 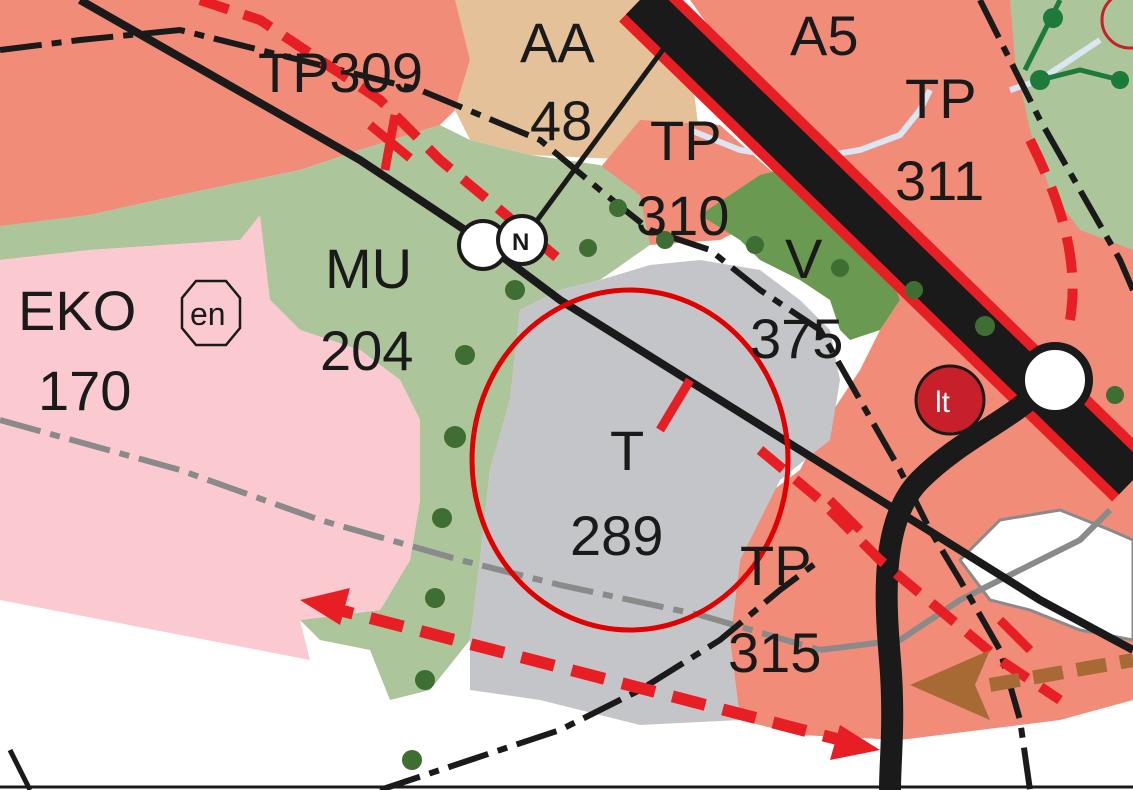 What do you see at coordinates (20, 769) in the screenshot?
I see `boundary-bottom-left` at bounding box center [20, 769].